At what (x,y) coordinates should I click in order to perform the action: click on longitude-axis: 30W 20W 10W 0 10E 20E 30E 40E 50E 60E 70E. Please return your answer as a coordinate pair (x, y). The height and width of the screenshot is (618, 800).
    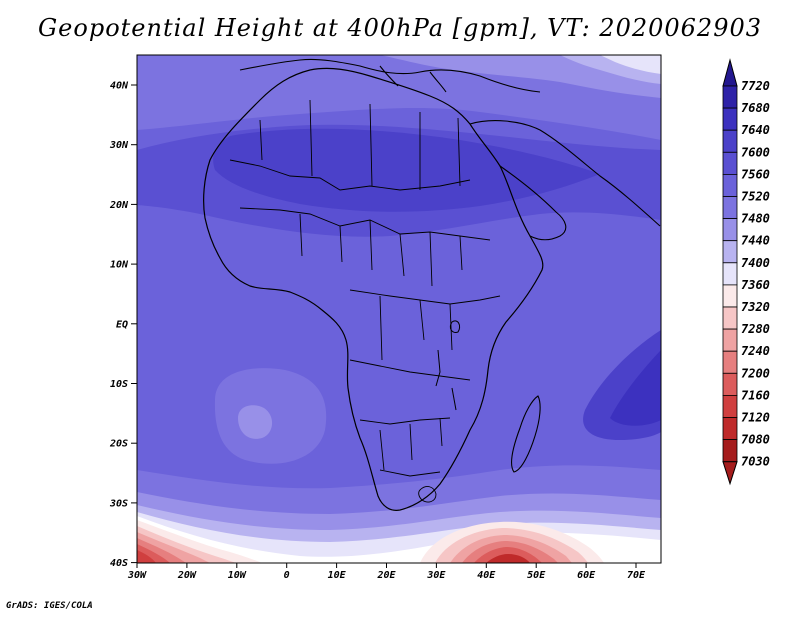
    Looking at the image, I should click on (386, 572).